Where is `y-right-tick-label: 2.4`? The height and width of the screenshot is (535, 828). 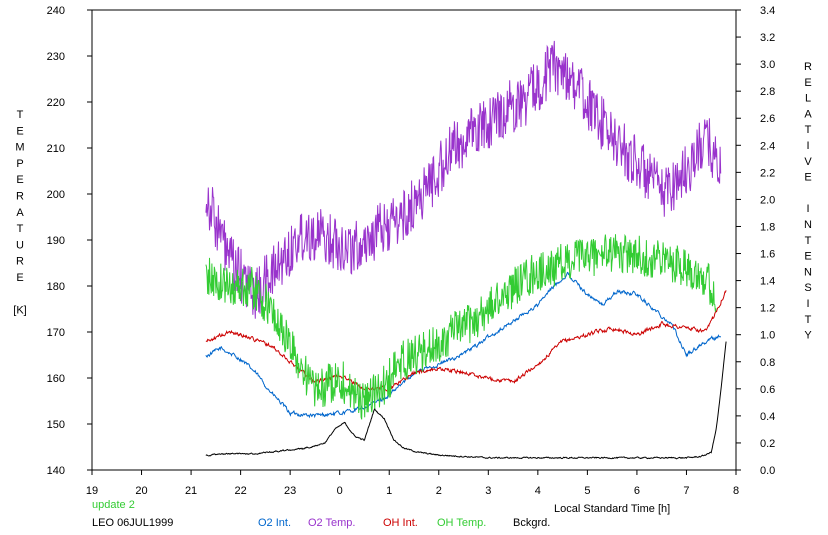 y-right-tick-label: 2.4 is located at coordinates (767, 146).